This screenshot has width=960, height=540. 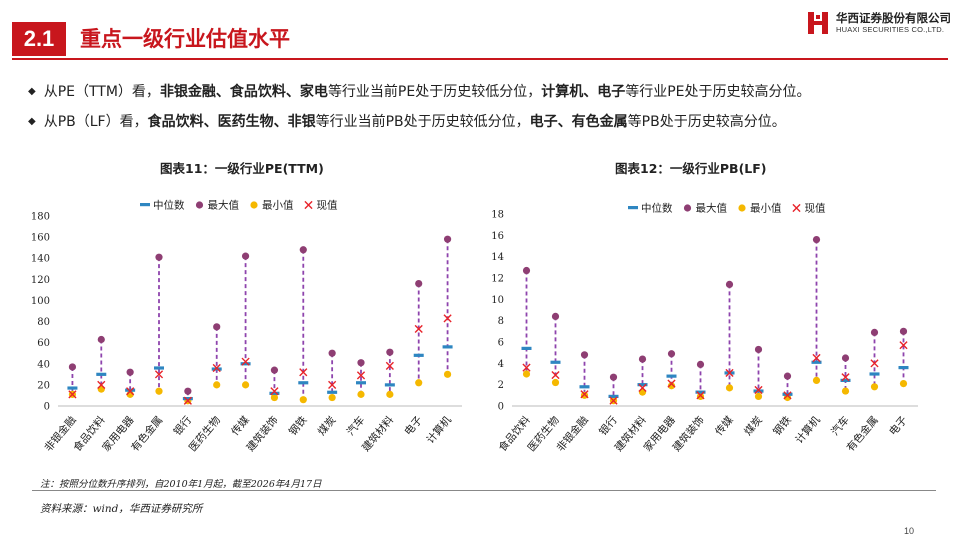 What do you see at coordinates (608, 425) in the screenshot?
I see `x-category-label: 银行` at bounding box center [608, 425].